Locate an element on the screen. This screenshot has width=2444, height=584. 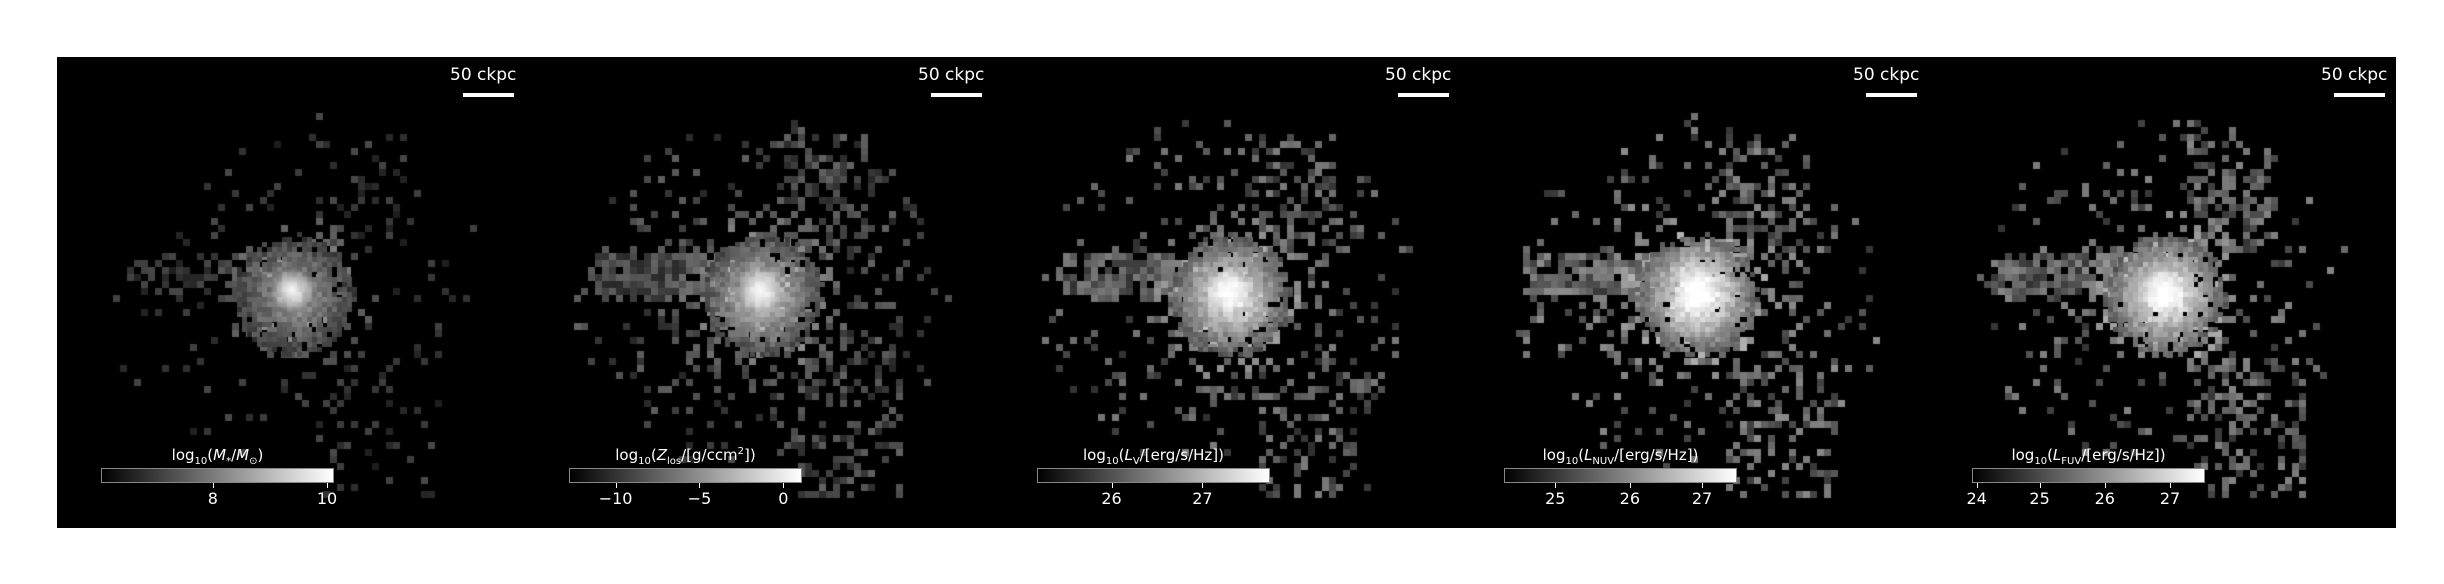
colorbar-tick-label: −5 is located at coordinates (699, 498).